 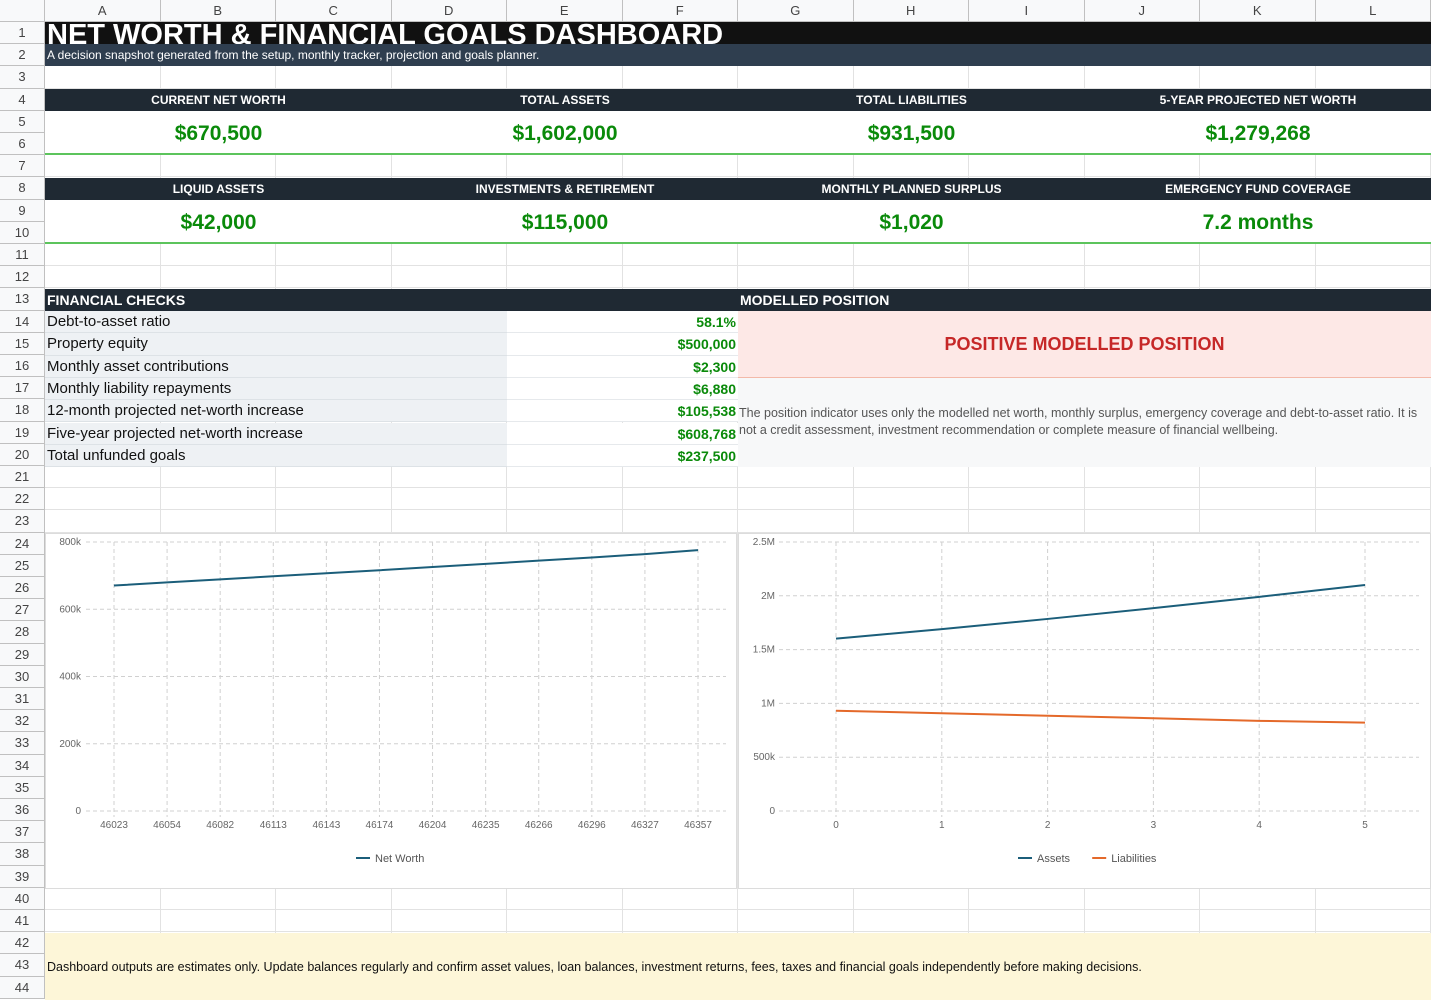 I want to click on row-header: 36, so click(x=22, y=810).